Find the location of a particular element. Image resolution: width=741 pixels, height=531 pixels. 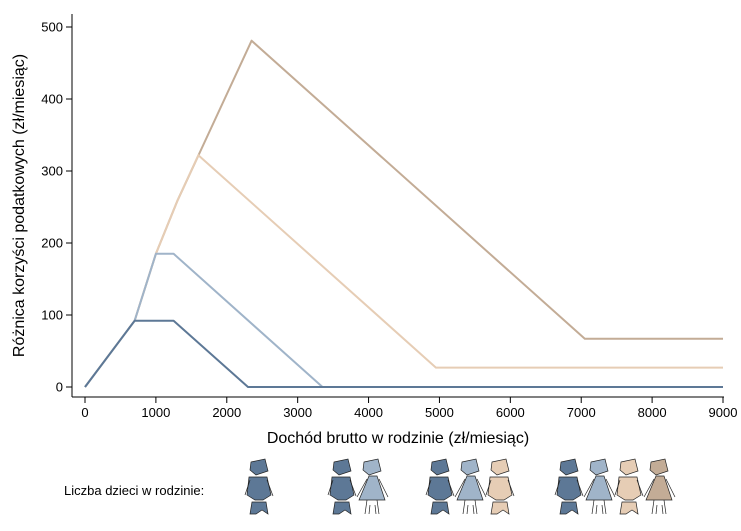

x-tick-label: 9000 is located at coordinates (723, 412).